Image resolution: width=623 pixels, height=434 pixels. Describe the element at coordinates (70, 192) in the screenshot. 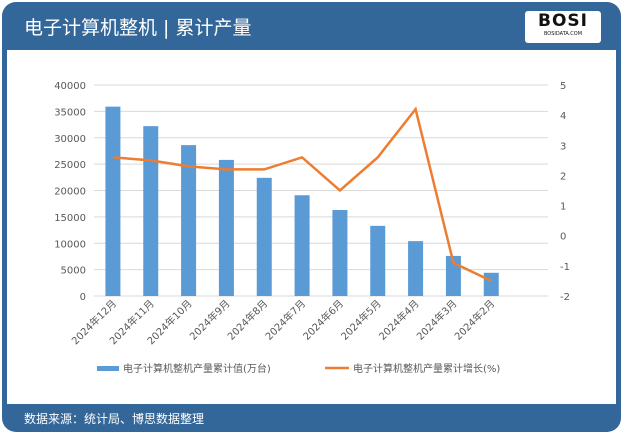

I see `left-tick-label: 20000` at that location.